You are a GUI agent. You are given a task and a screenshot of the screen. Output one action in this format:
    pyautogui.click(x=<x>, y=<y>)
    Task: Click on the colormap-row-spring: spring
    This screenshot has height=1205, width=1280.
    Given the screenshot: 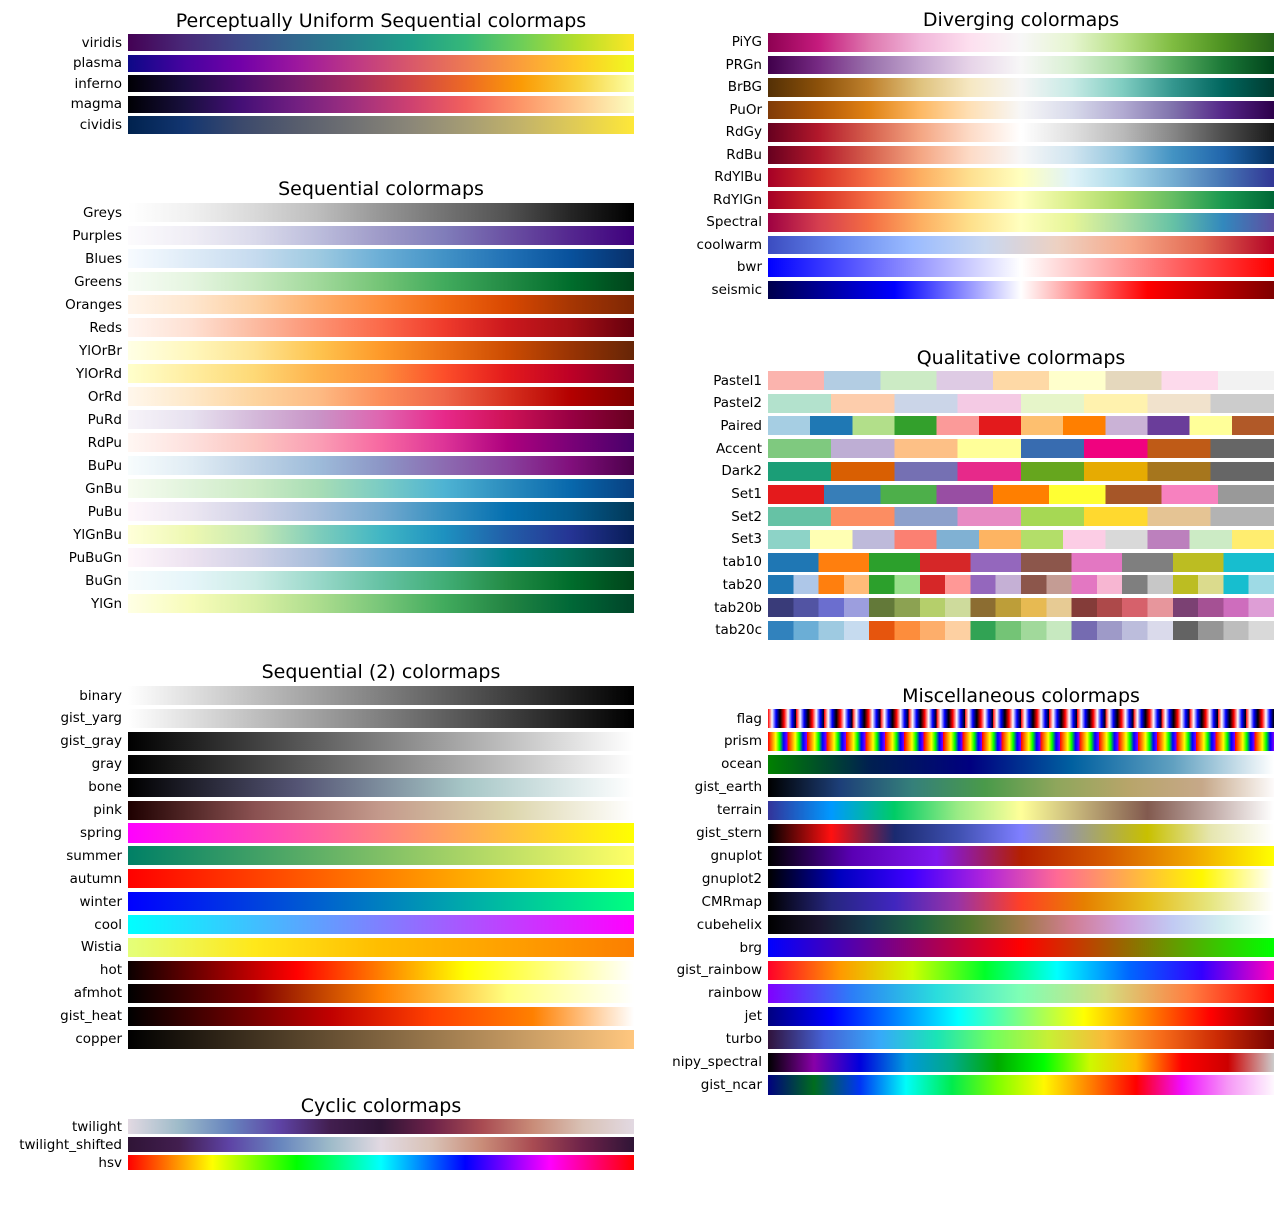 What is the action you would take?
    pyautogui.click(x=357, y=833)
    